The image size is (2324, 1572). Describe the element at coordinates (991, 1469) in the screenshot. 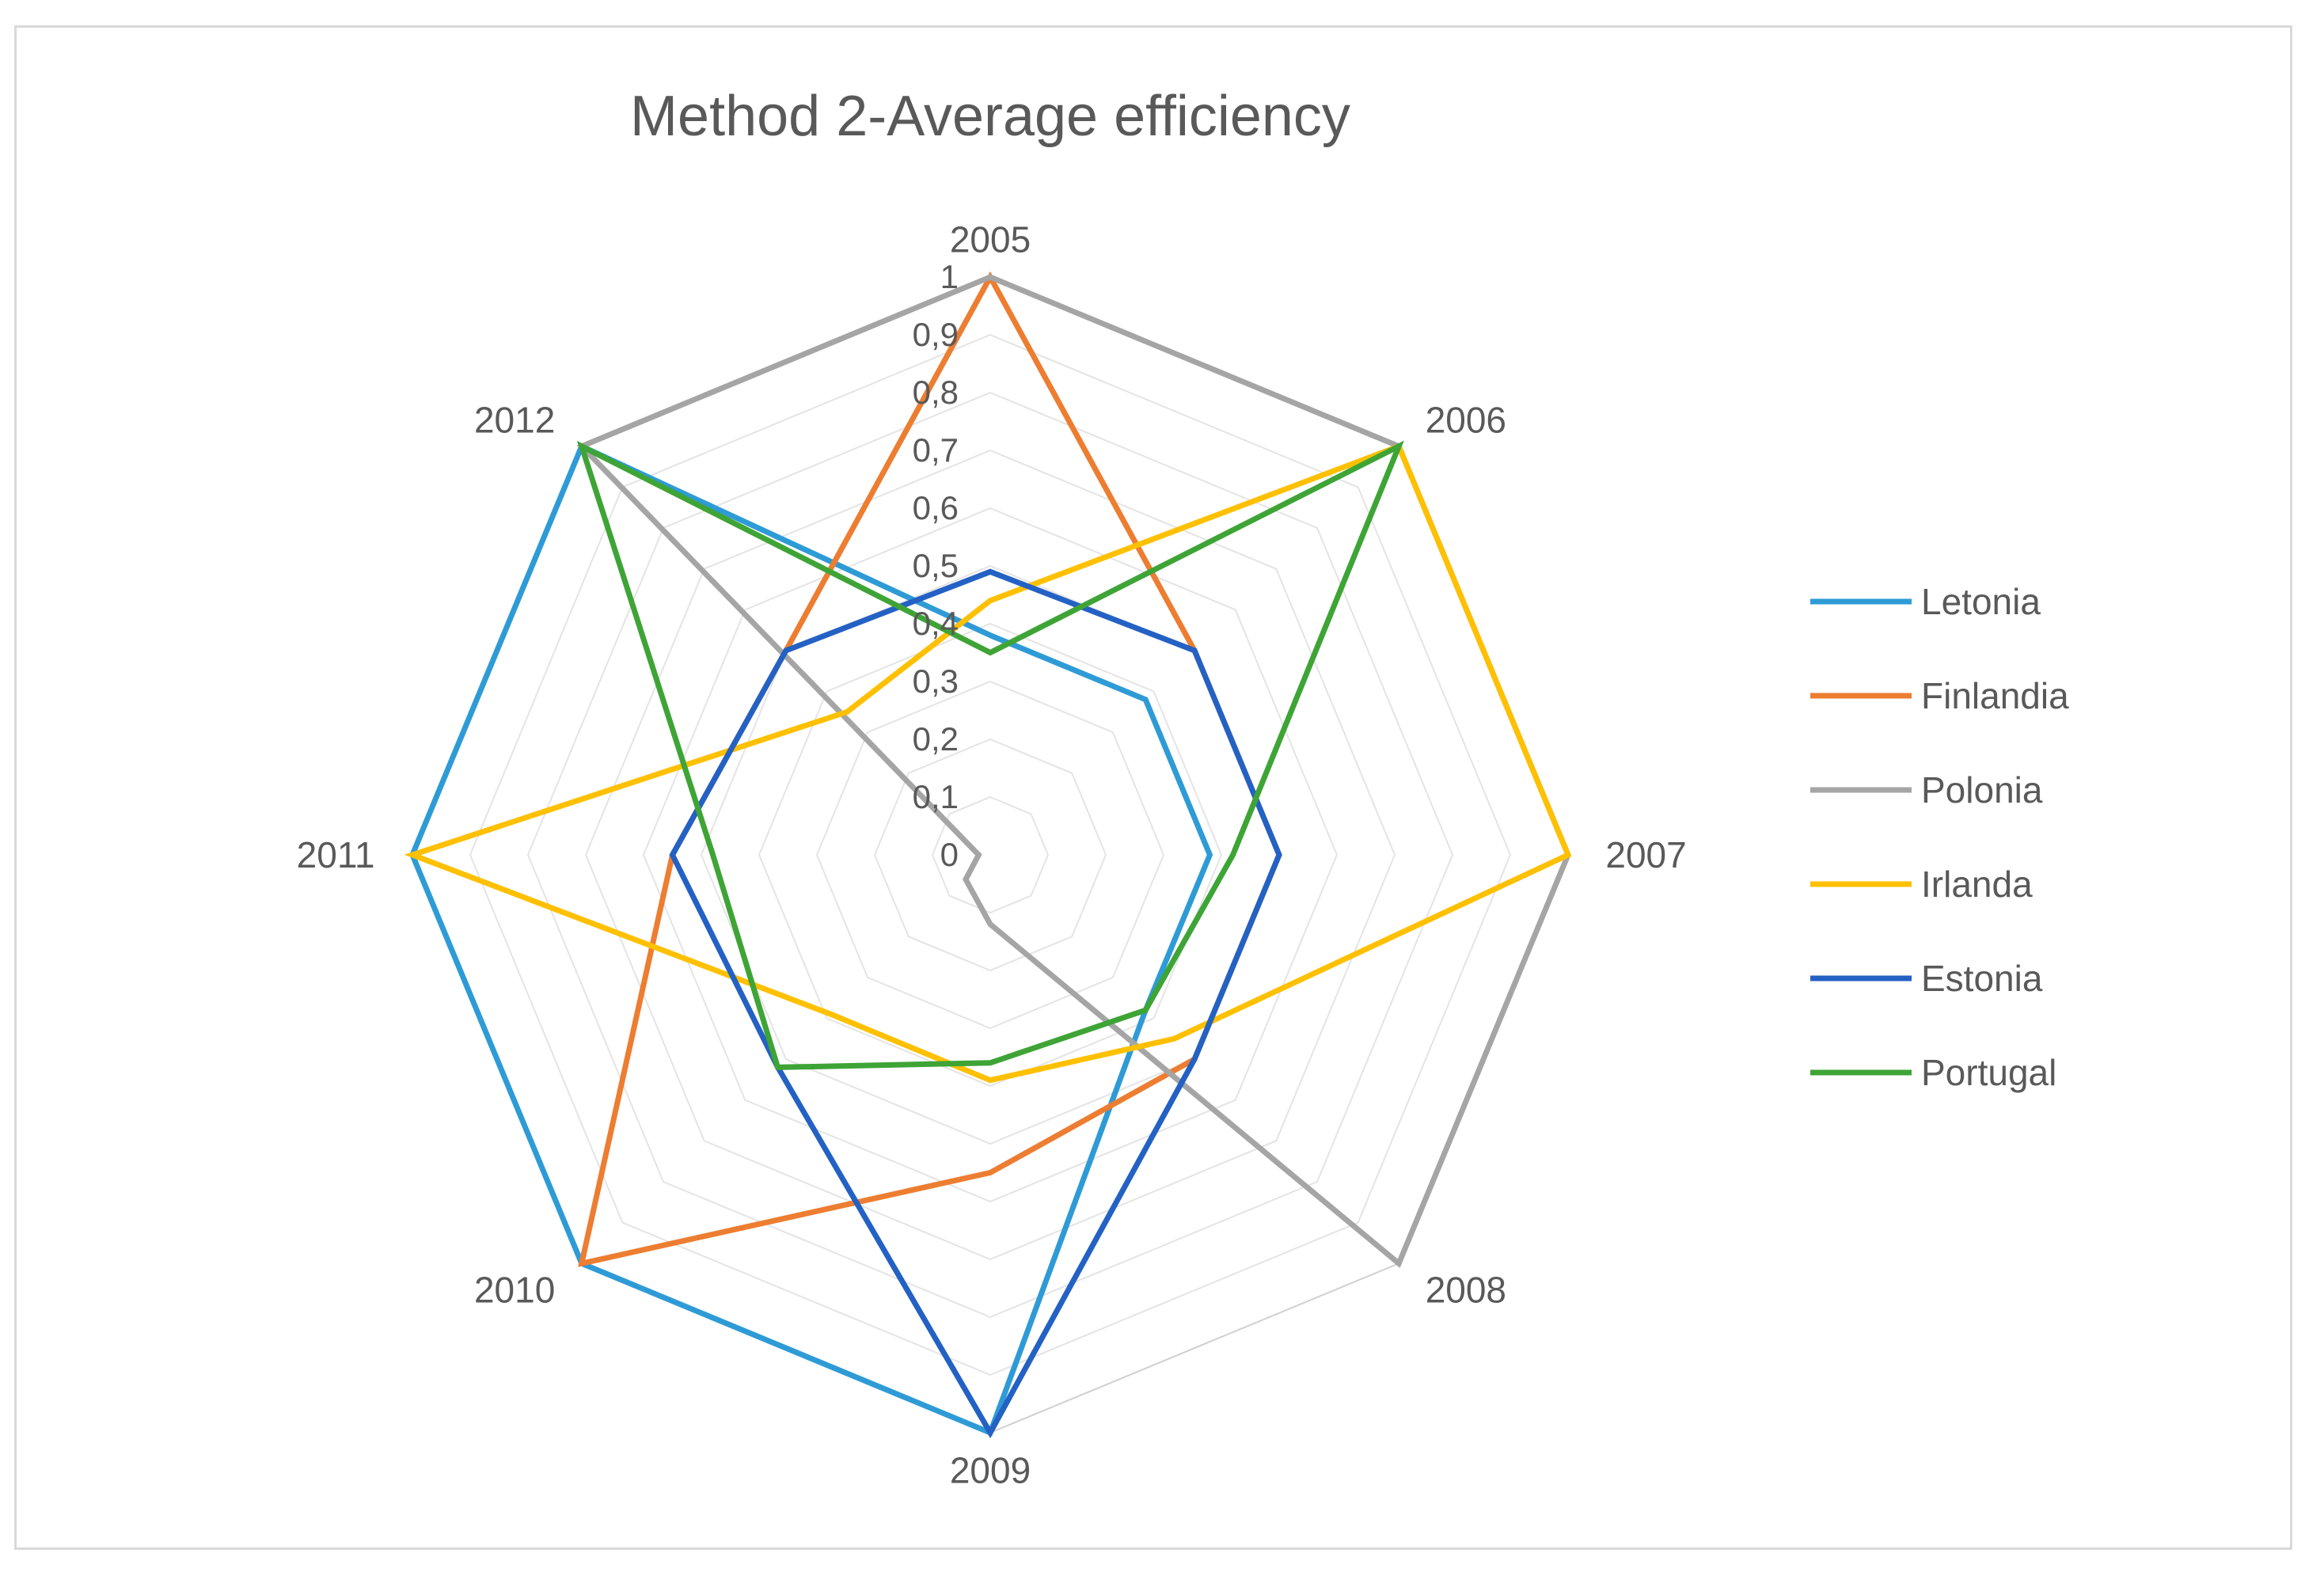

I see `axis-label-2009: 2009` at that location.